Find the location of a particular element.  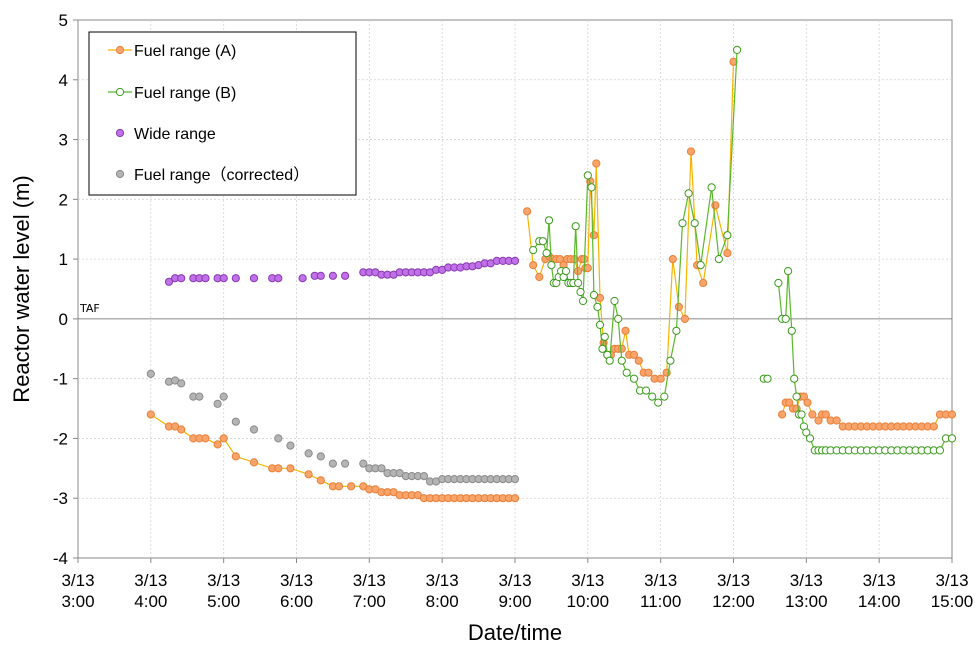

y-tick-label: 1 is located at coordinates (63, 259).